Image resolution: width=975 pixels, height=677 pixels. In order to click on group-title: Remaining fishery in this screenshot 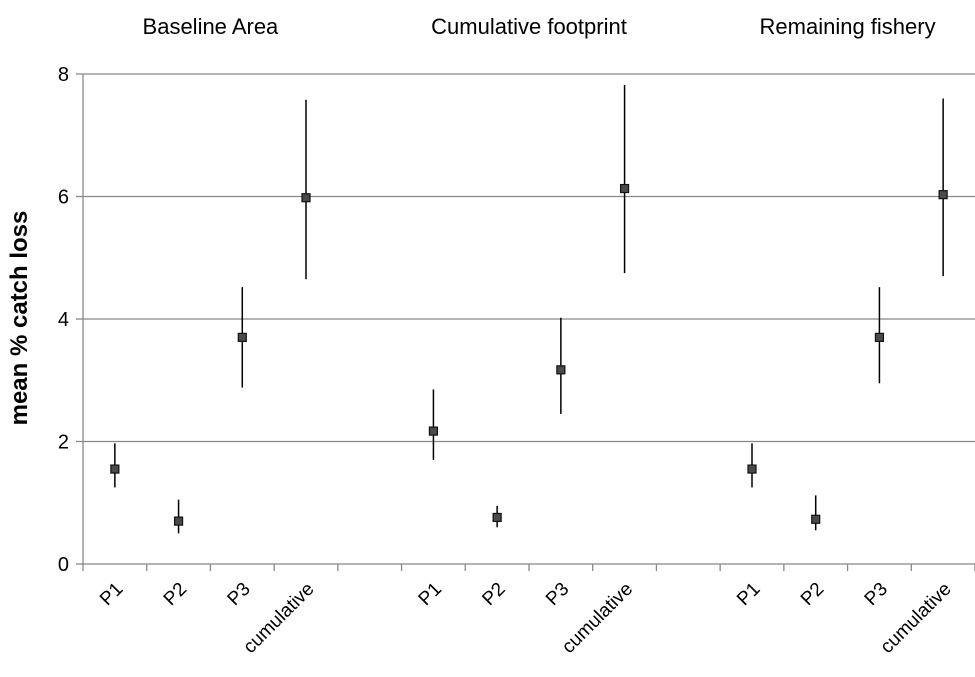, I will do `click(848, 26)`.